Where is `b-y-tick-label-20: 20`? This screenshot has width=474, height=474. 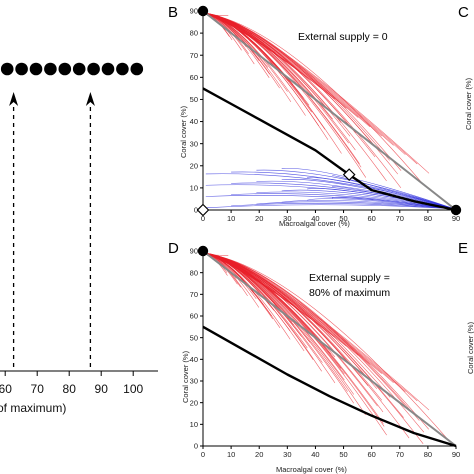
b-y-tick-label-20: 20 is located at coordinates (194, 165).